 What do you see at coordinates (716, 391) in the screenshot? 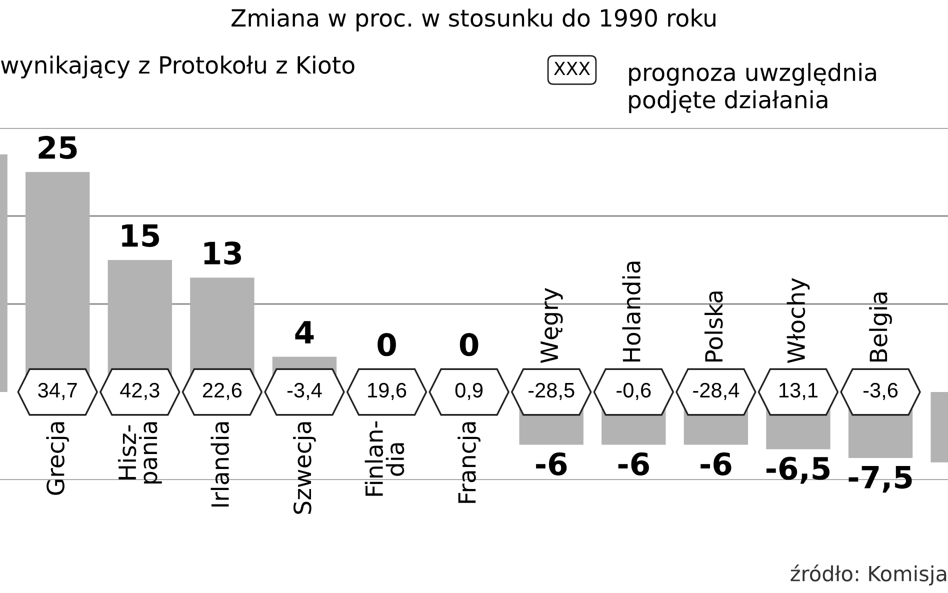
I see `annotation: -28,4` at bounding box center [716, 391].